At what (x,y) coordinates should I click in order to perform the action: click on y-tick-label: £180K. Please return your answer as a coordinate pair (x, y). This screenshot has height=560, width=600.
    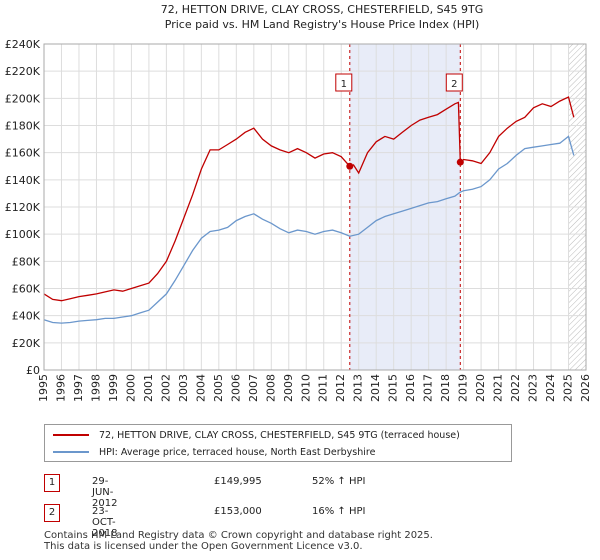
    Looking at the image, I should click on (23, 126).